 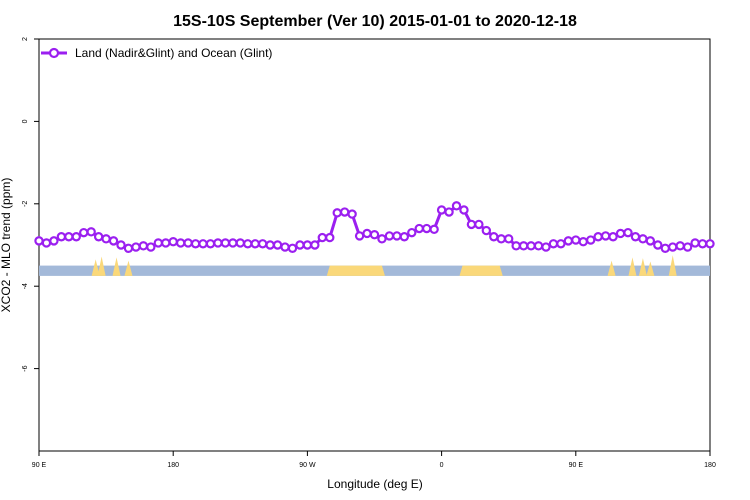 I want to click on series-line, so click(x=374, y=227).